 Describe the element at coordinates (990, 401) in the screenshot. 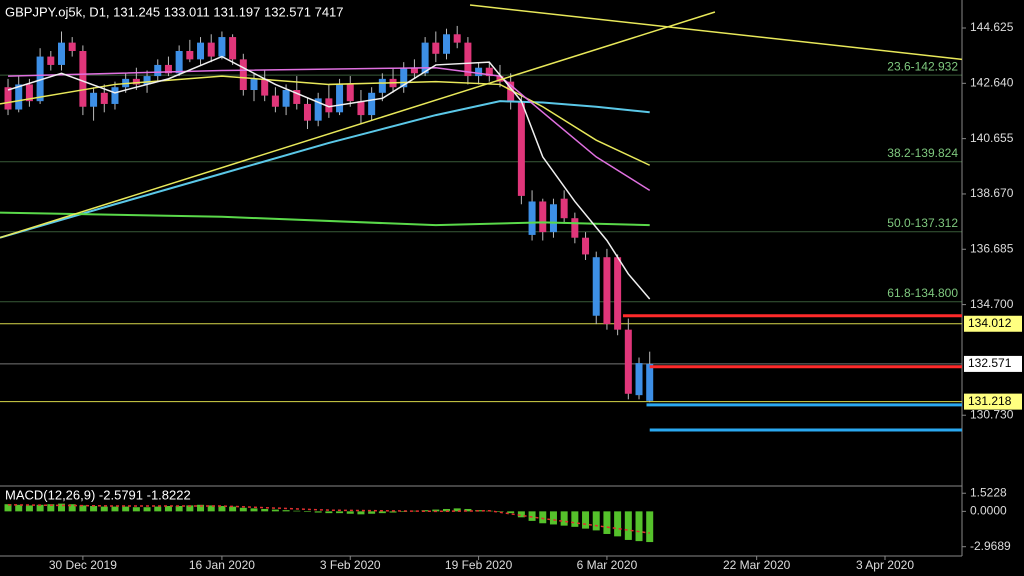

I see `price-label: 131.218` at that location.